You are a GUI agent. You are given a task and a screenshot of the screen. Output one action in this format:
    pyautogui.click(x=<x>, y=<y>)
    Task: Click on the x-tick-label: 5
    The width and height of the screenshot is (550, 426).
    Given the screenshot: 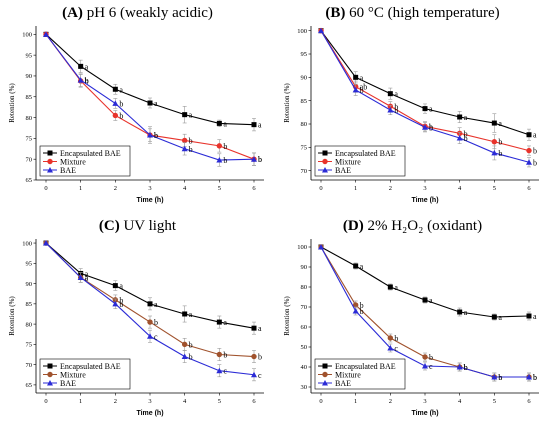 What is the action you would take?
    pyautogui.click(x=494, y=188)
    